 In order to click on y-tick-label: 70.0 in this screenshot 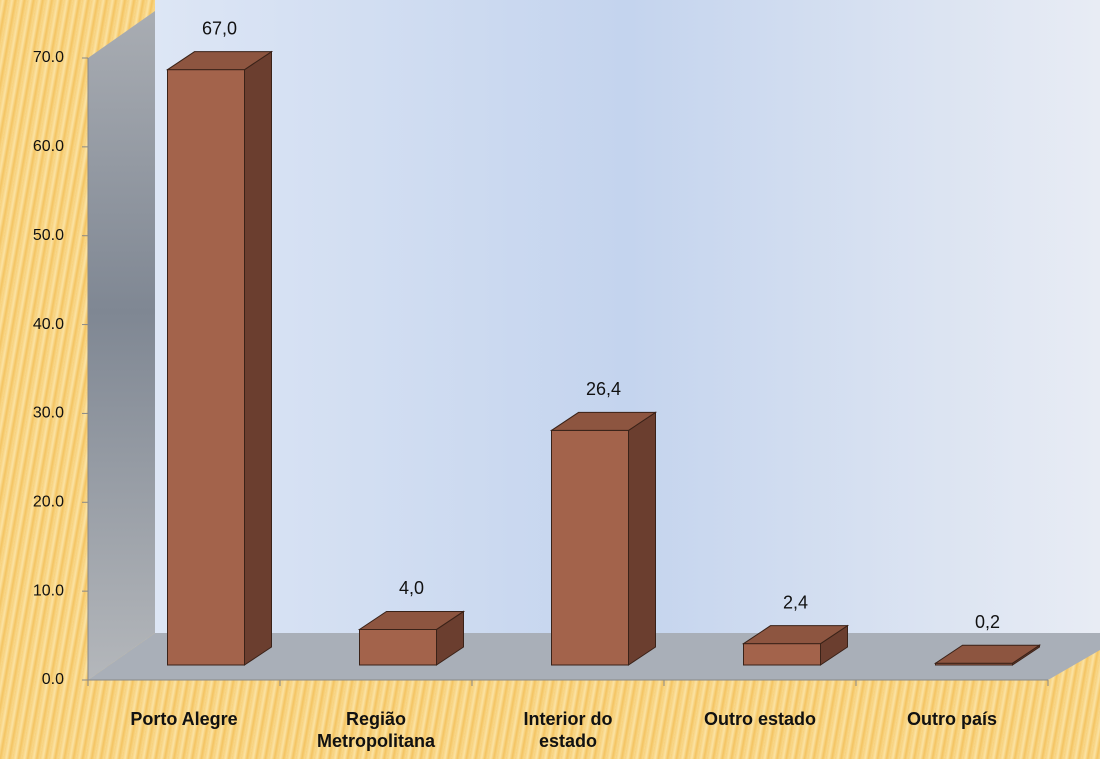, I will do `click(48, 57)`.